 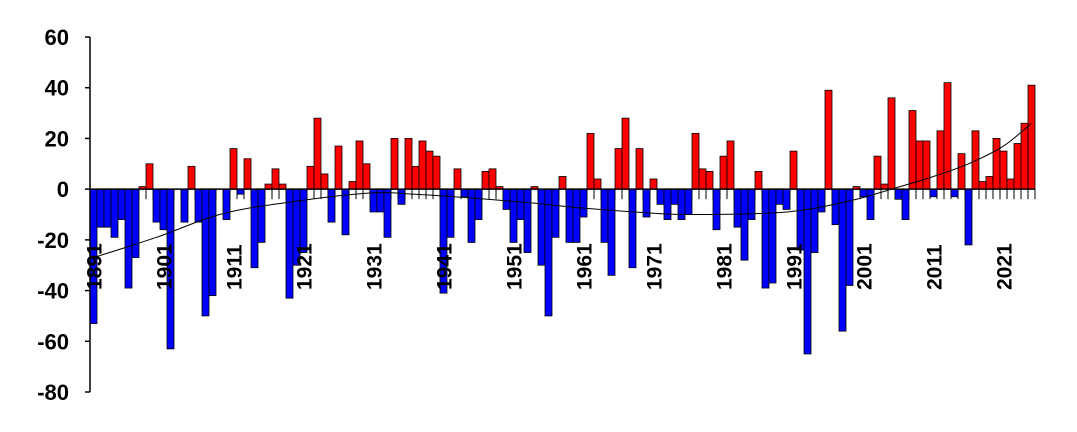 I want to click on bar-2015, so click(x=961, y=171).